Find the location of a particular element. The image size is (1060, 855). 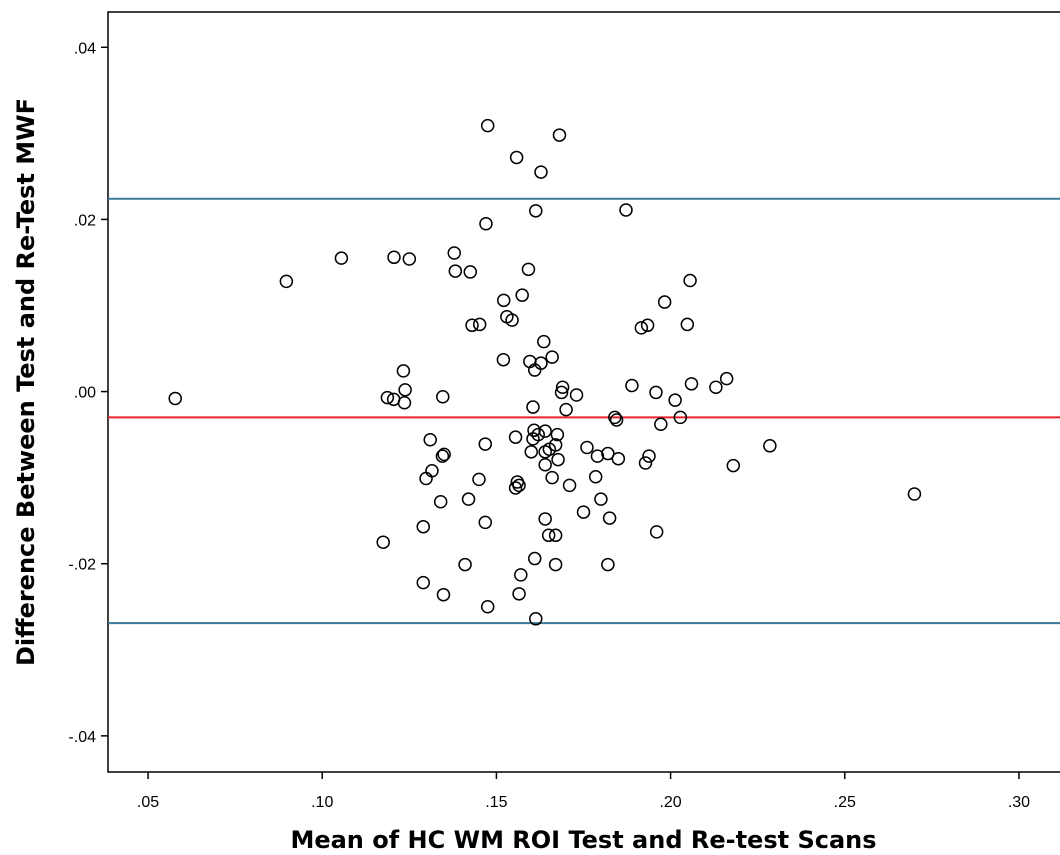

y-tick-label: .00 is located at coordinates (85, 393).